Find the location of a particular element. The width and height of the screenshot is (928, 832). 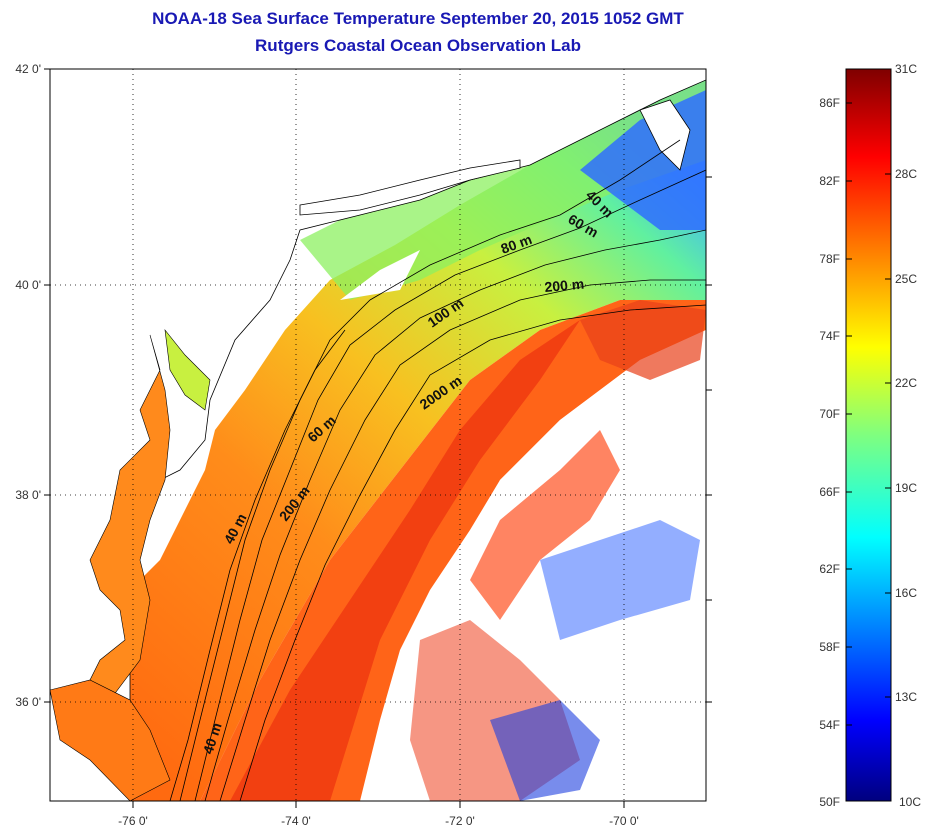

colorbar-label-62f: 62F is located at coordinates (829, 569).